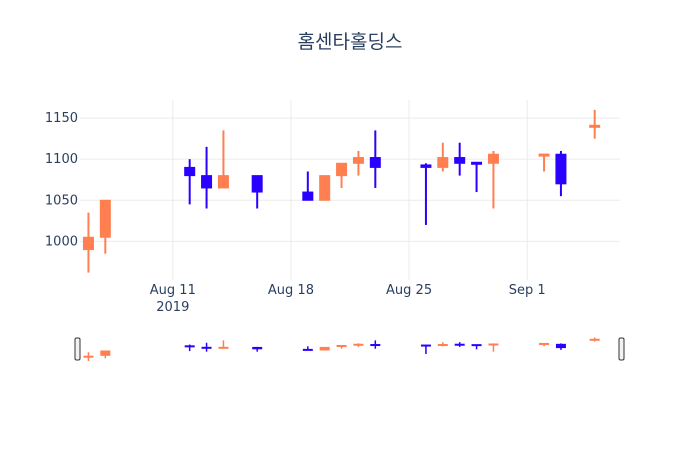  I want to click on y-tick-label: 1150, so click(61, 118).